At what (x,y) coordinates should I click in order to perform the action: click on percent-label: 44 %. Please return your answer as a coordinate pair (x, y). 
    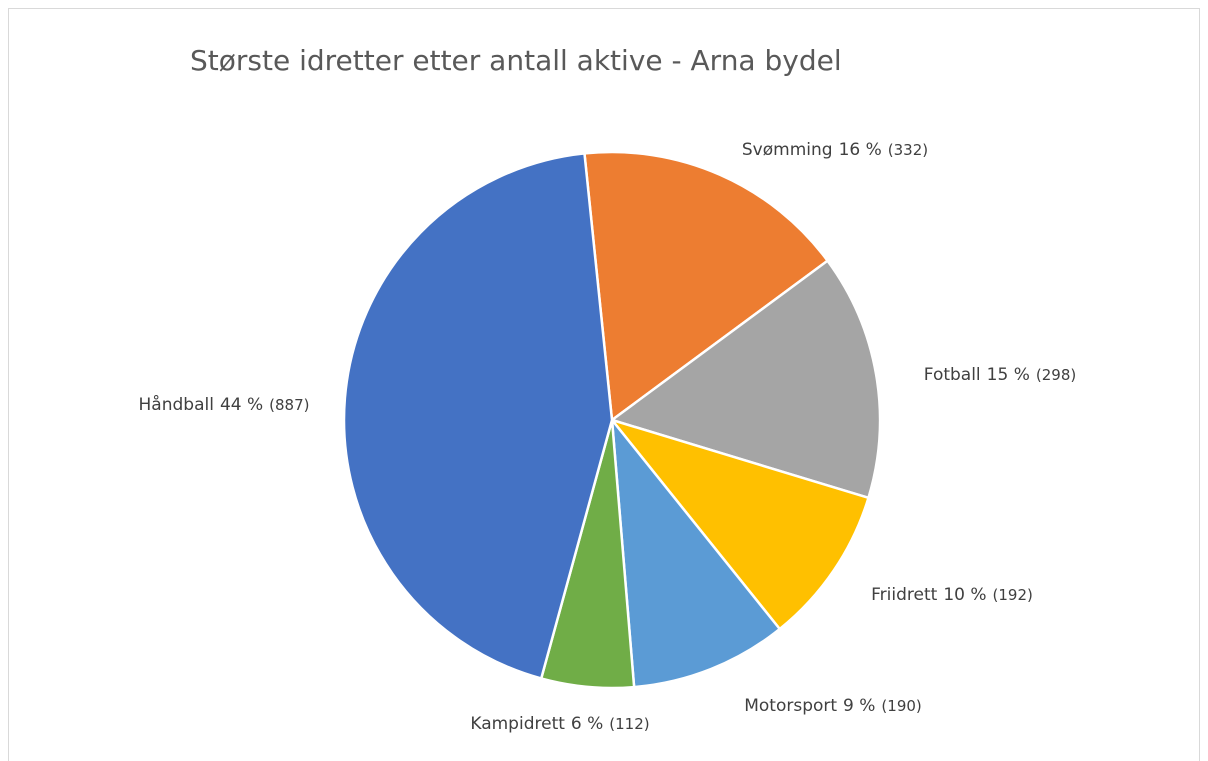
    Looking at the image, I should click on (241, 405).